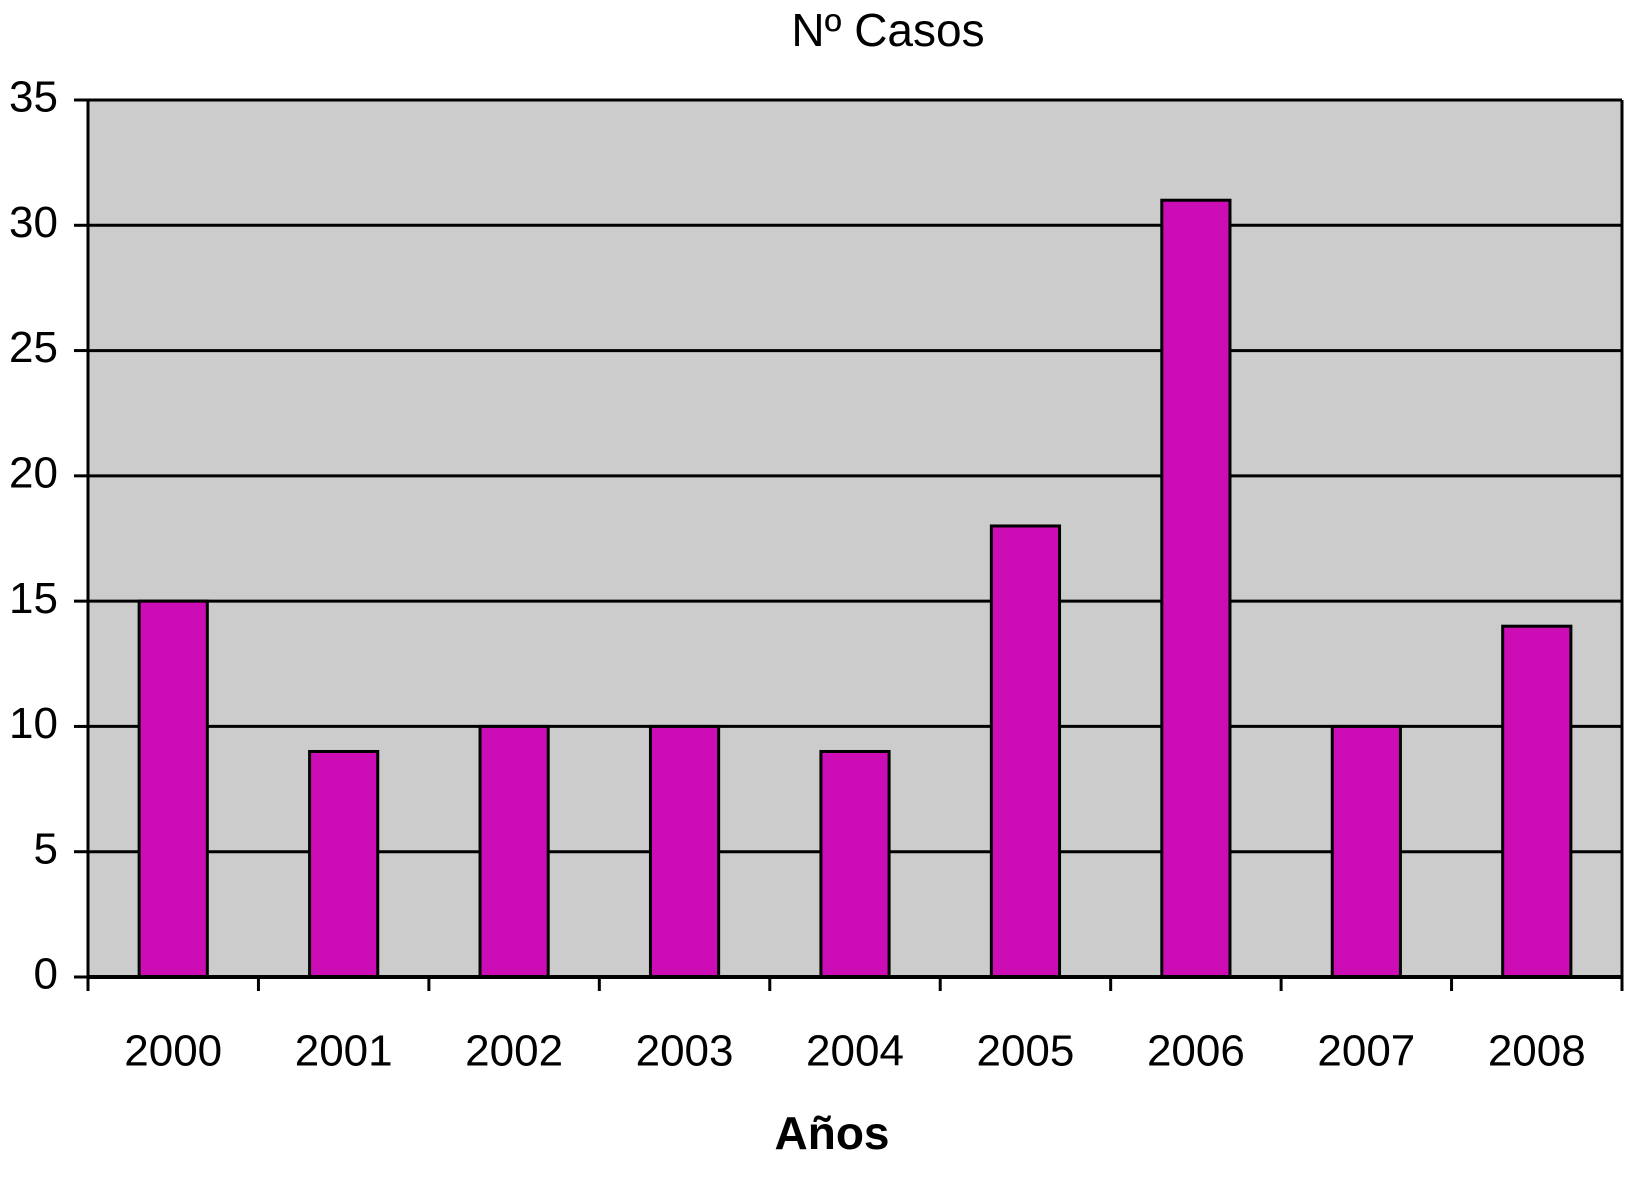  Describe the element at coordinates (887, 30) in the screenshot. I see `chart-title: Nº Casos` at that location.